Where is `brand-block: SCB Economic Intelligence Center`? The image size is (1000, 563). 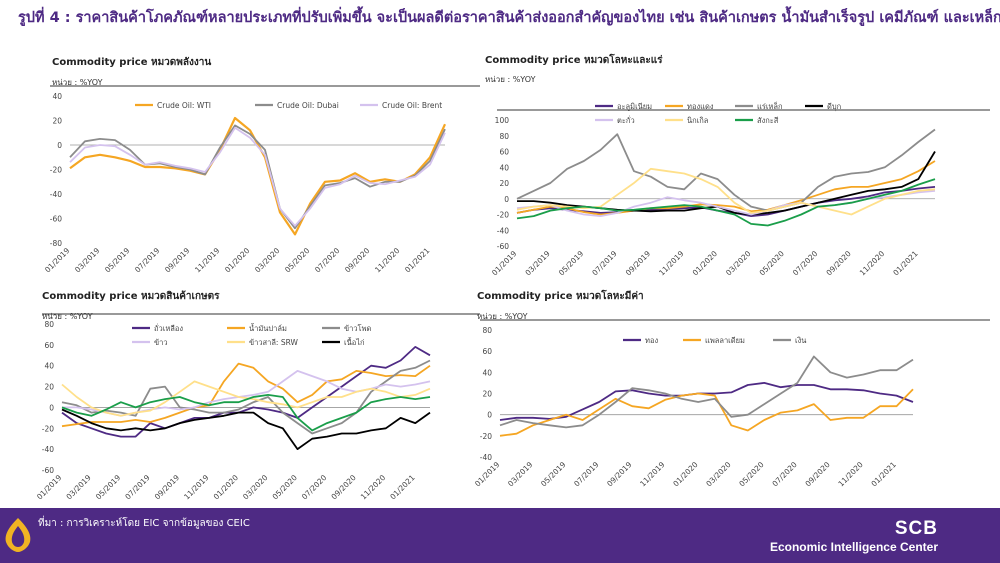 brand-block: SCB Economic Intelligence Center is located at coordinates (854, 536).